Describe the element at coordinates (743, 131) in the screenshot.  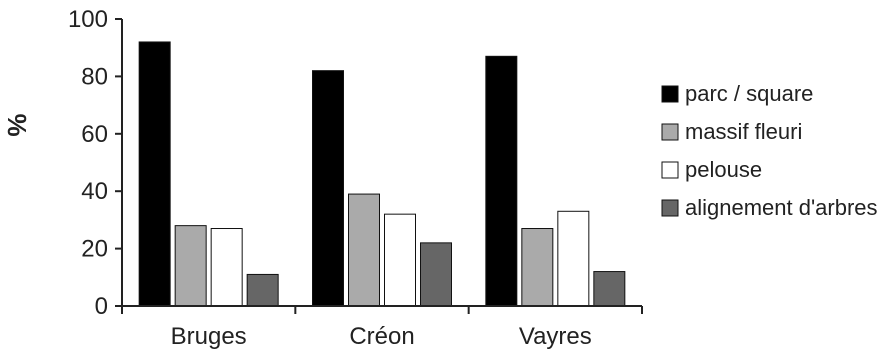
I see `legend-label: massif fleuri` at that location.